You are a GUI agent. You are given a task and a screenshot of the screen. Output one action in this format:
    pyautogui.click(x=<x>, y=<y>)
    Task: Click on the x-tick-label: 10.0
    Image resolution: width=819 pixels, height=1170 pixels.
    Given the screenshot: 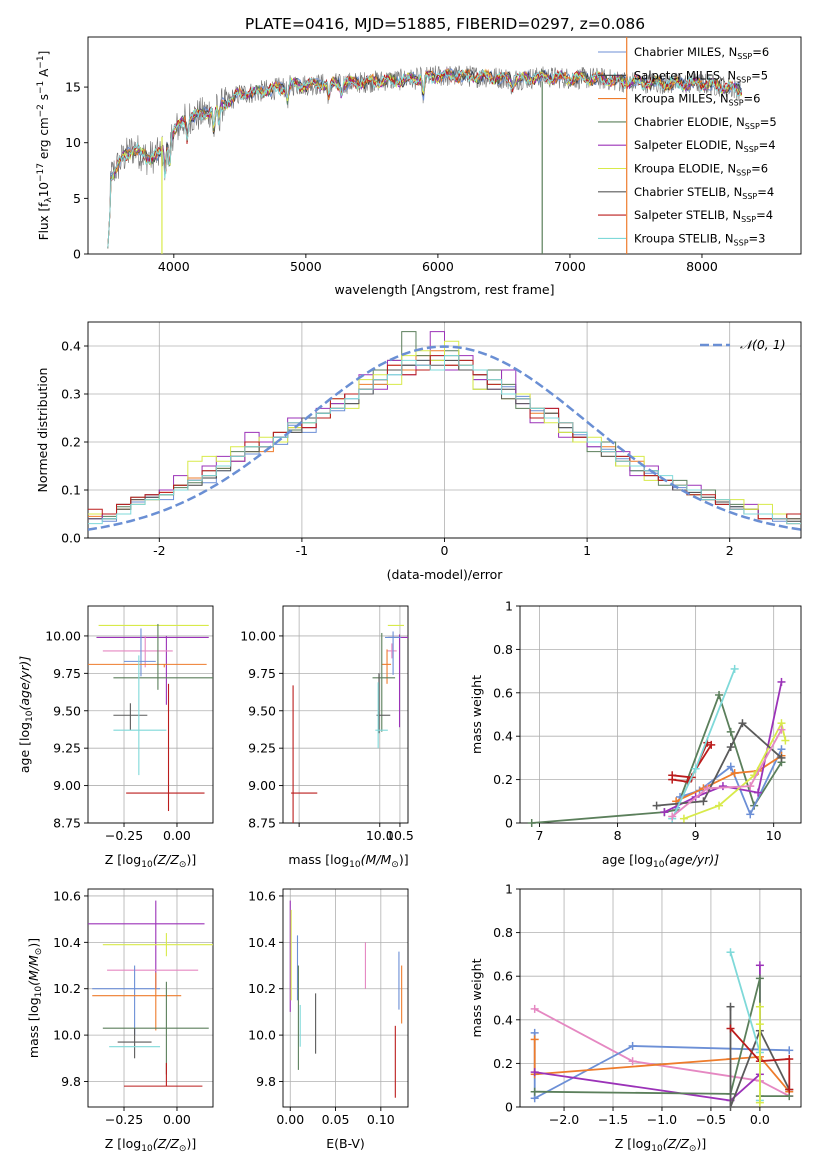 What is the action you would take?
    pyautogui.click(x=380, y=835)
    